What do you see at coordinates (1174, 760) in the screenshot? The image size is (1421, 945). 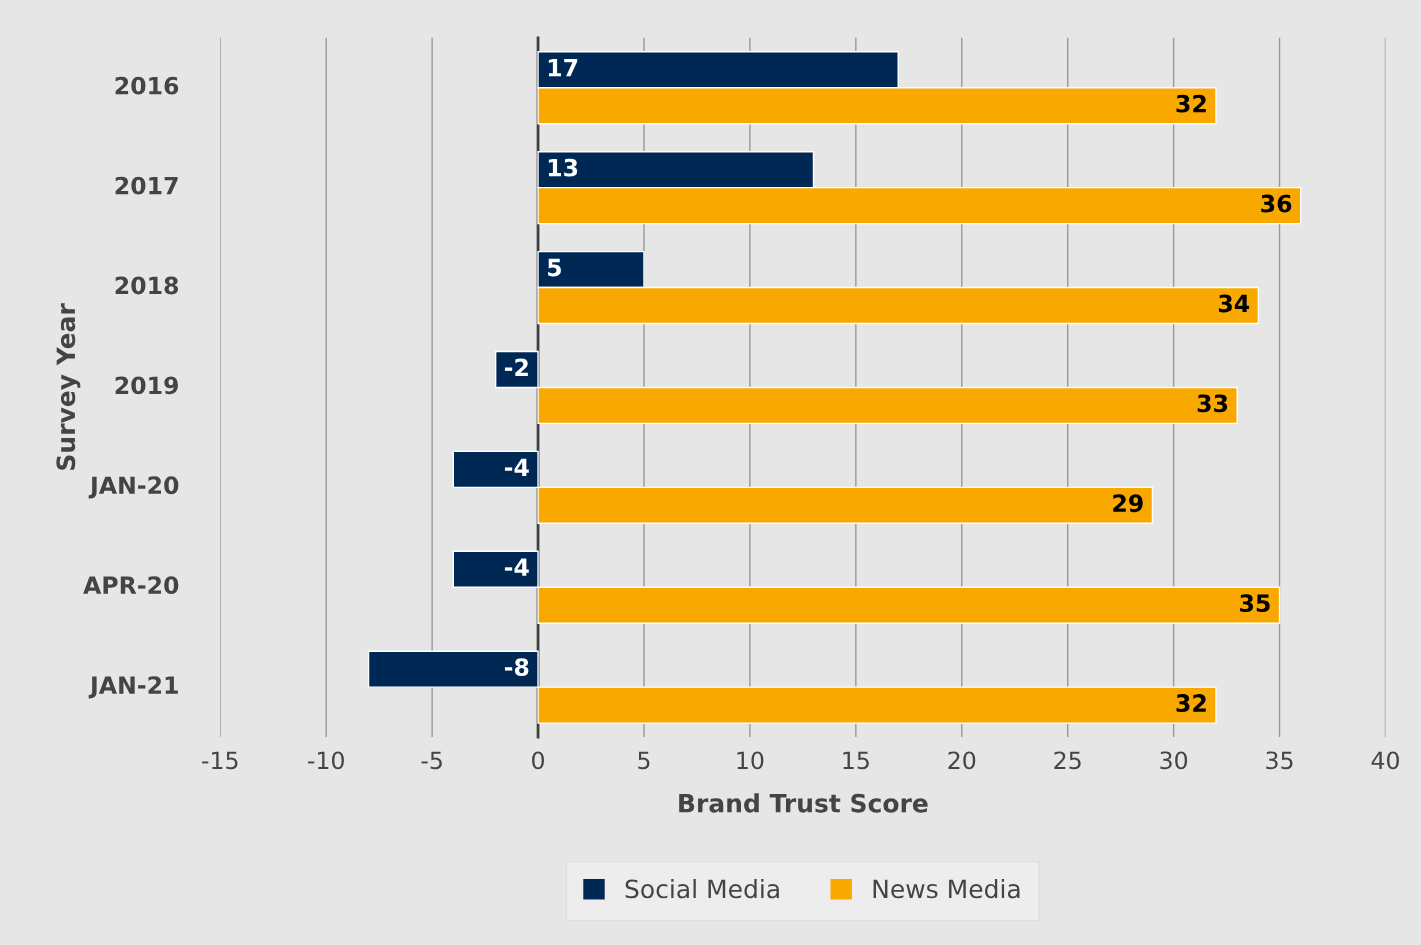 I see `x-tick-label: 30` at bounding box center [1174, 760].